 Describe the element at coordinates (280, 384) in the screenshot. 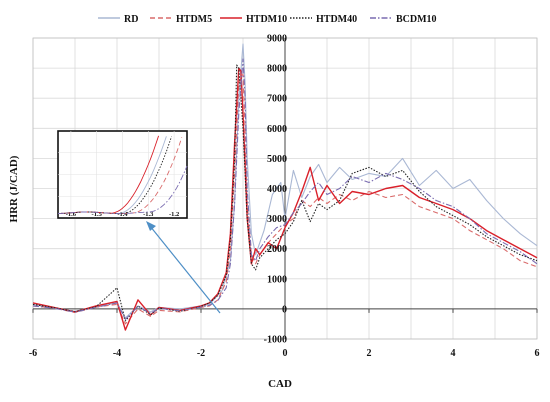

I see `x-axis-title: CAD` at that location.